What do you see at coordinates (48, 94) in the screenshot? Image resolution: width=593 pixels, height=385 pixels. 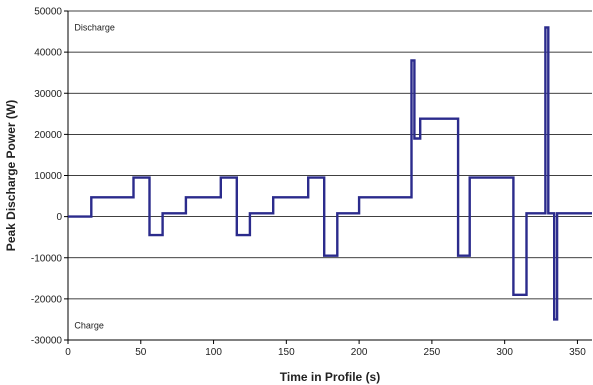 I see `y-tick-label: 30000` at bounding box center [48, 94].